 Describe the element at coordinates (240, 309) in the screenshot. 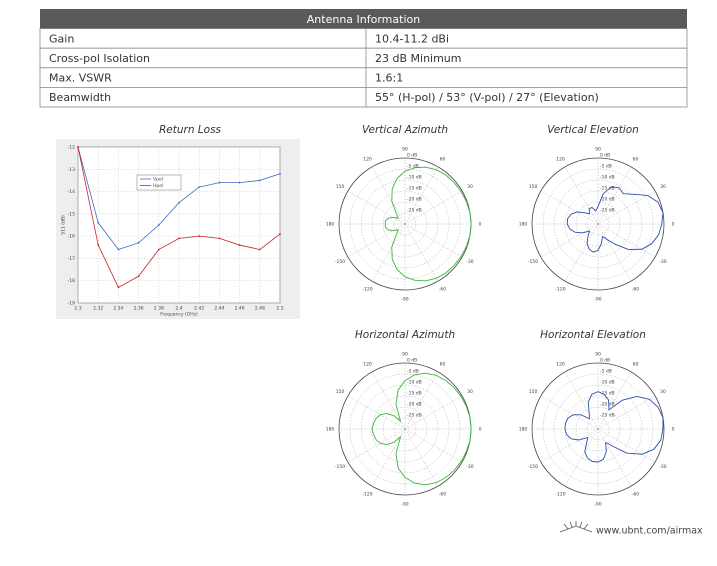

I see `x-tick-label: 2.46` at that location.